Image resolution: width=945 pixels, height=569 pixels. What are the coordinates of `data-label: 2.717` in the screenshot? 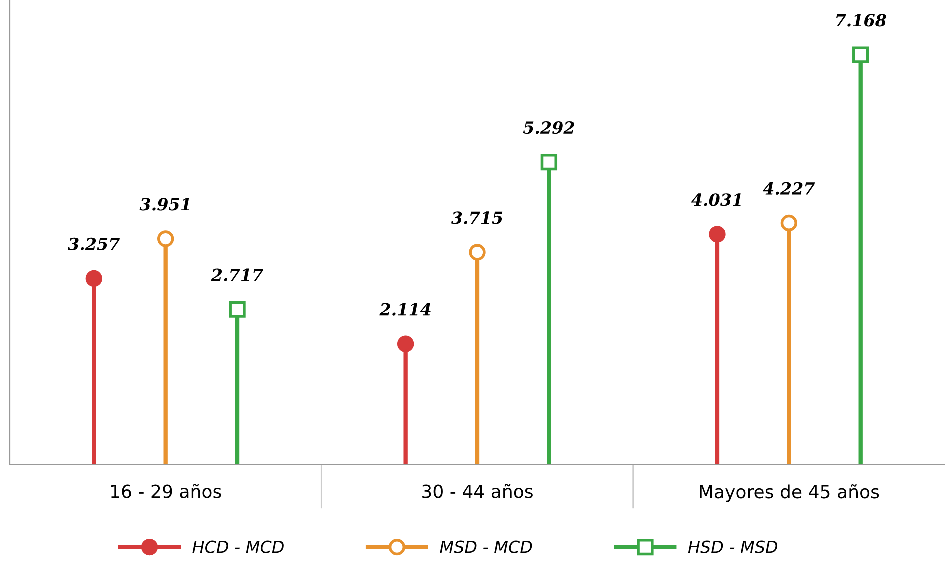 It's located at (237, 275).